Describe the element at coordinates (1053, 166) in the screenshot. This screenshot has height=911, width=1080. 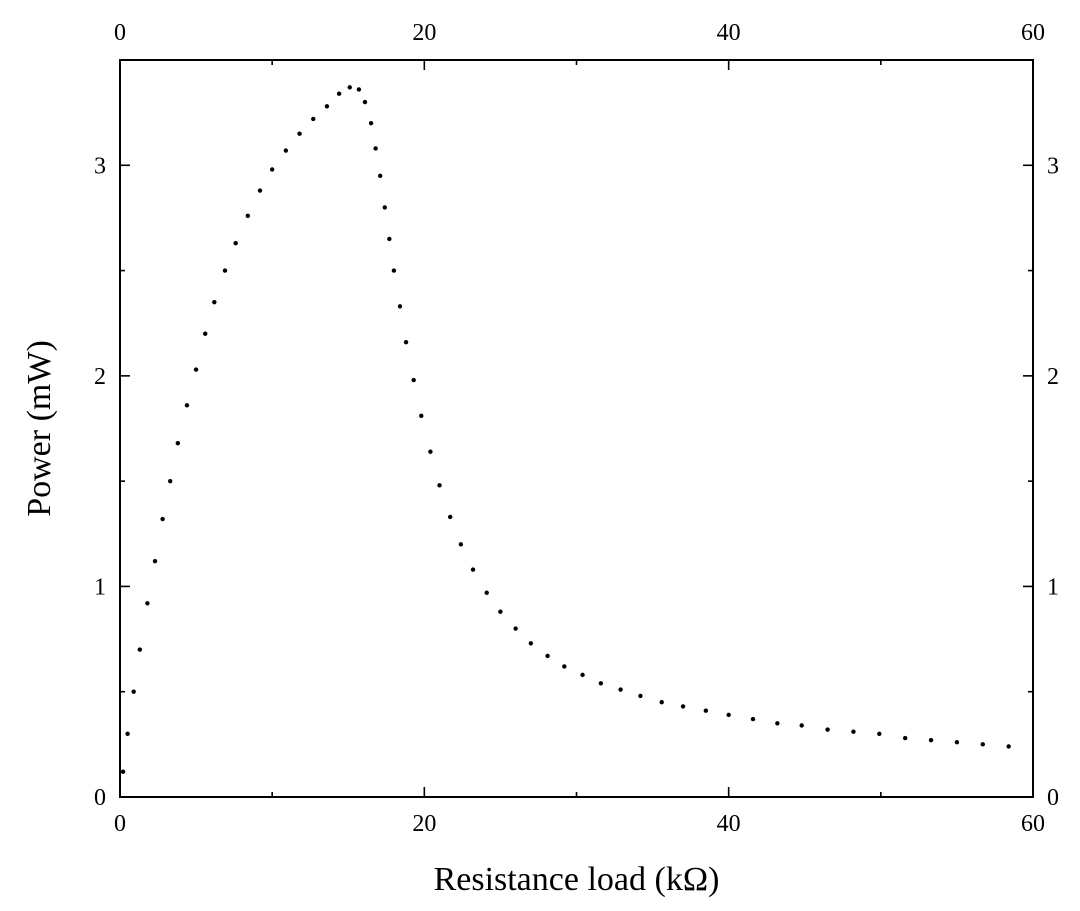
I see `y-tick-label-right: 3` at that location.